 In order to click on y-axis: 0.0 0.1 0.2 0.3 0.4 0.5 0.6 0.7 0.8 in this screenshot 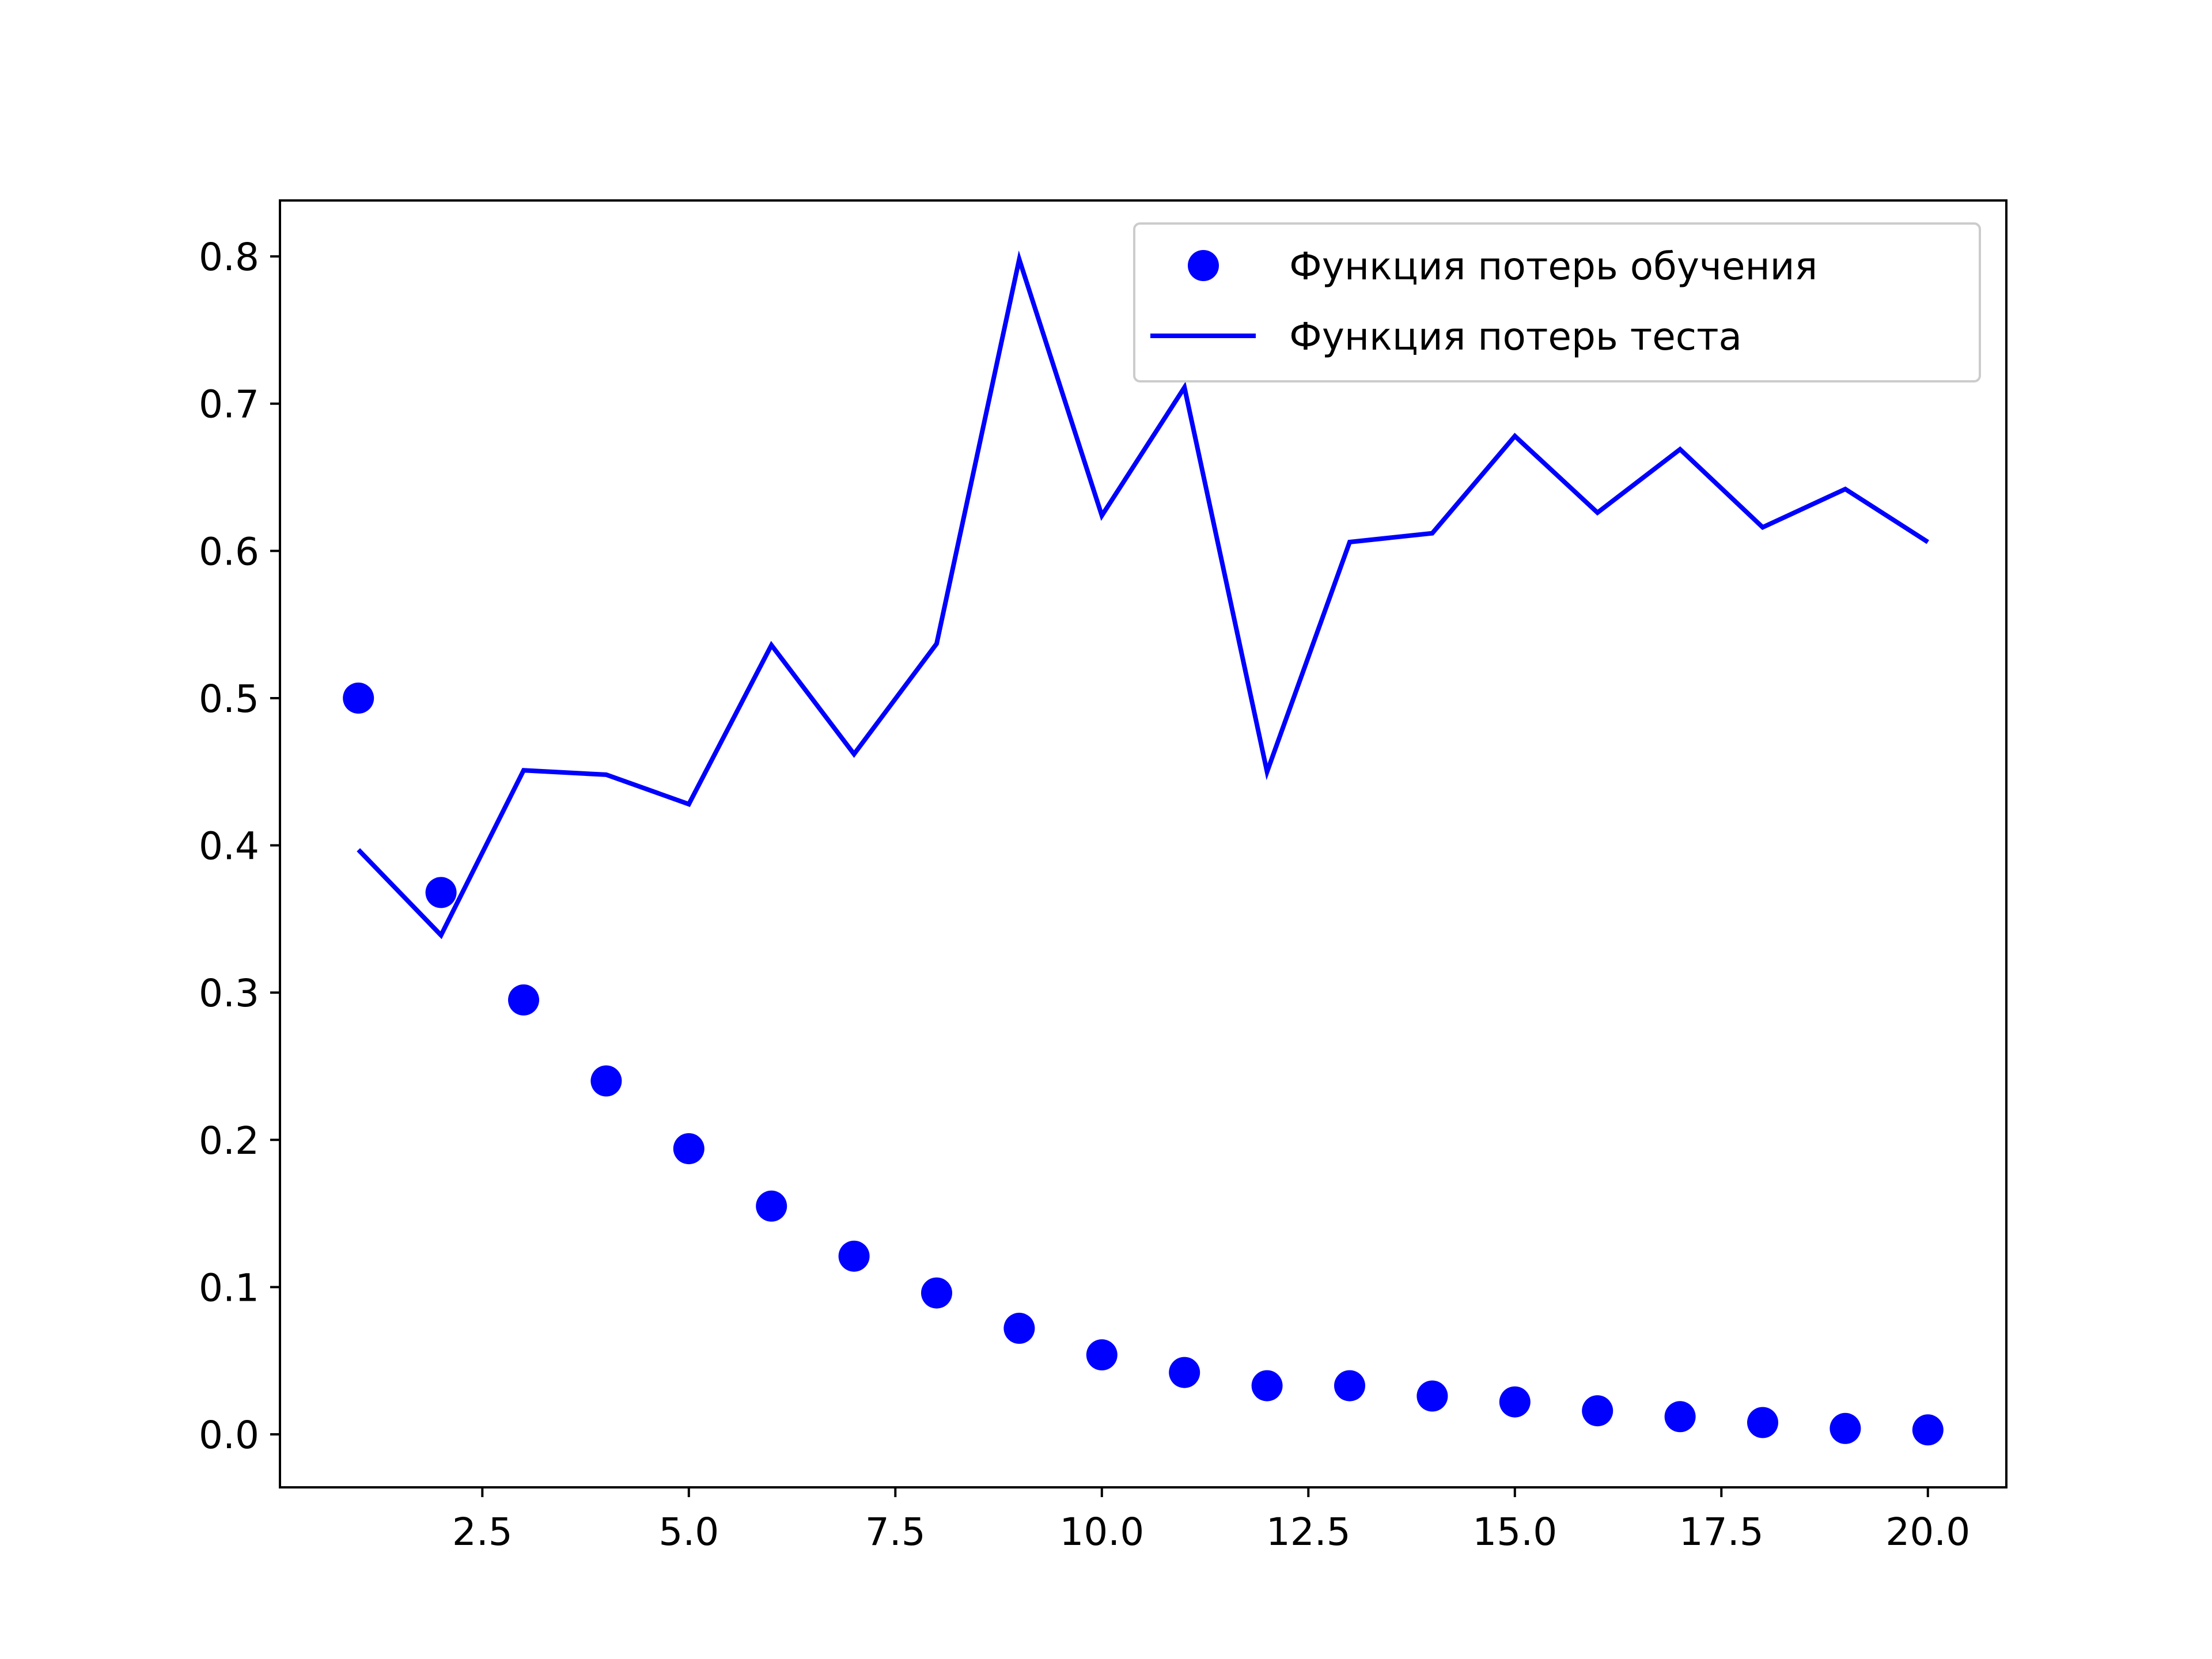, I will do `click(239, 846)`.